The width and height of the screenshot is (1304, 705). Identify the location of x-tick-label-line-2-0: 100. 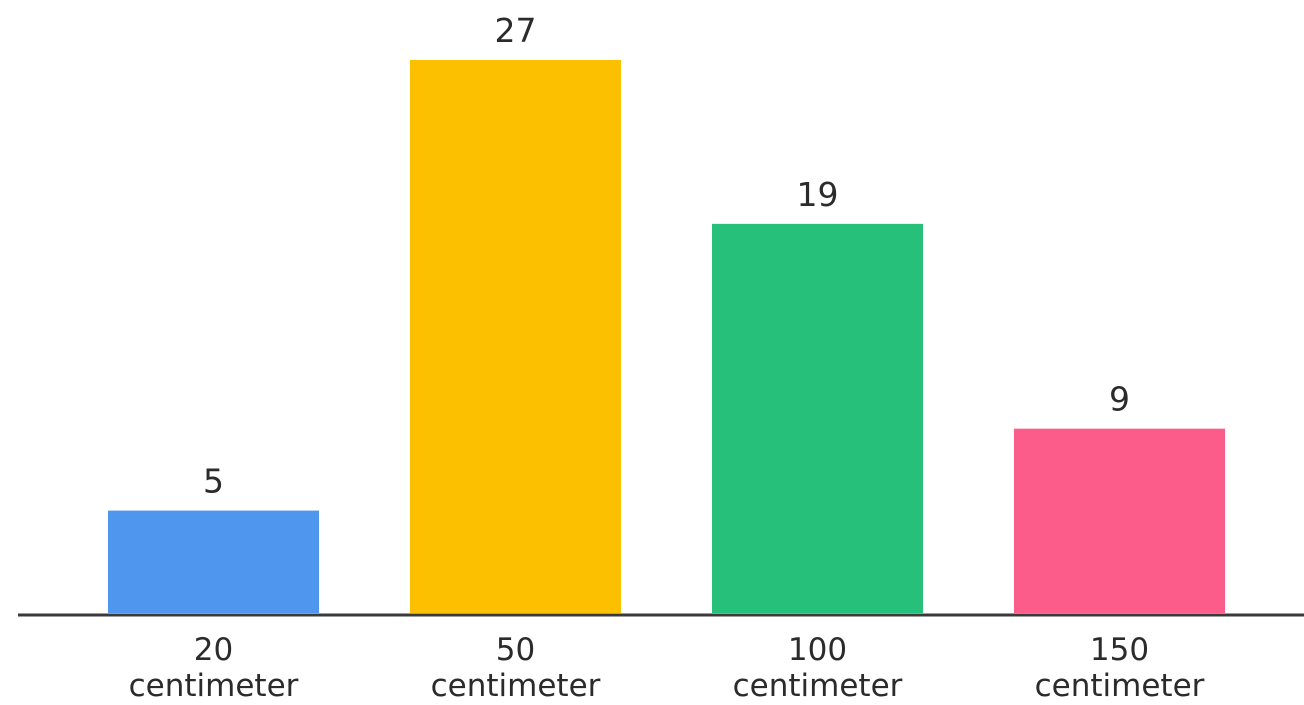
(817, 650).